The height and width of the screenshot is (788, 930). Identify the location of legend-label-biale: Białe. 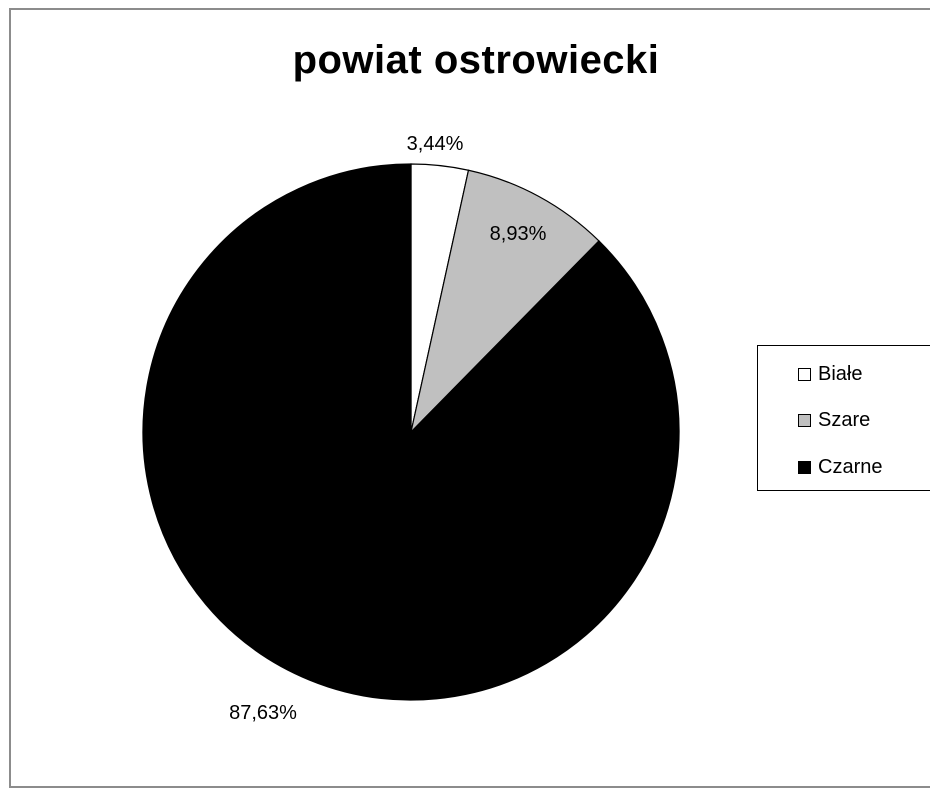
(840, 373).